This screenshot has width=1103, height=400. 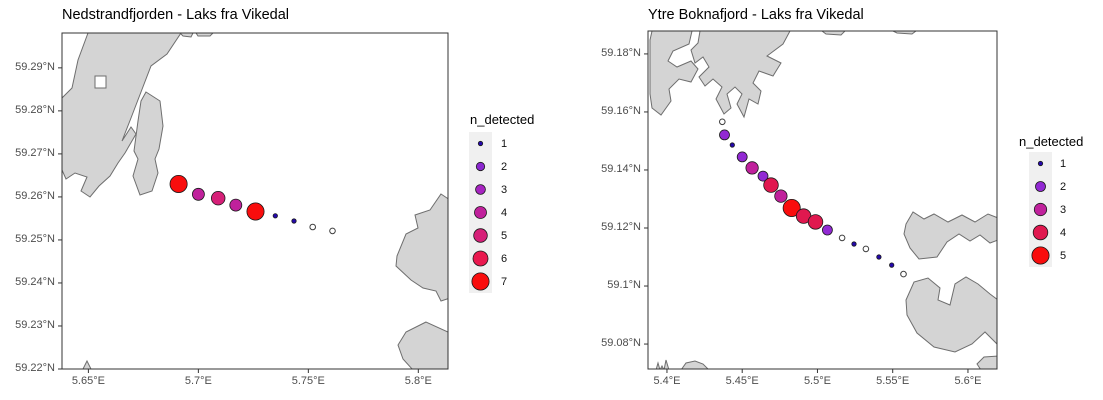 I want to click on legend-value-label: 7, so click(x=504, y=281).